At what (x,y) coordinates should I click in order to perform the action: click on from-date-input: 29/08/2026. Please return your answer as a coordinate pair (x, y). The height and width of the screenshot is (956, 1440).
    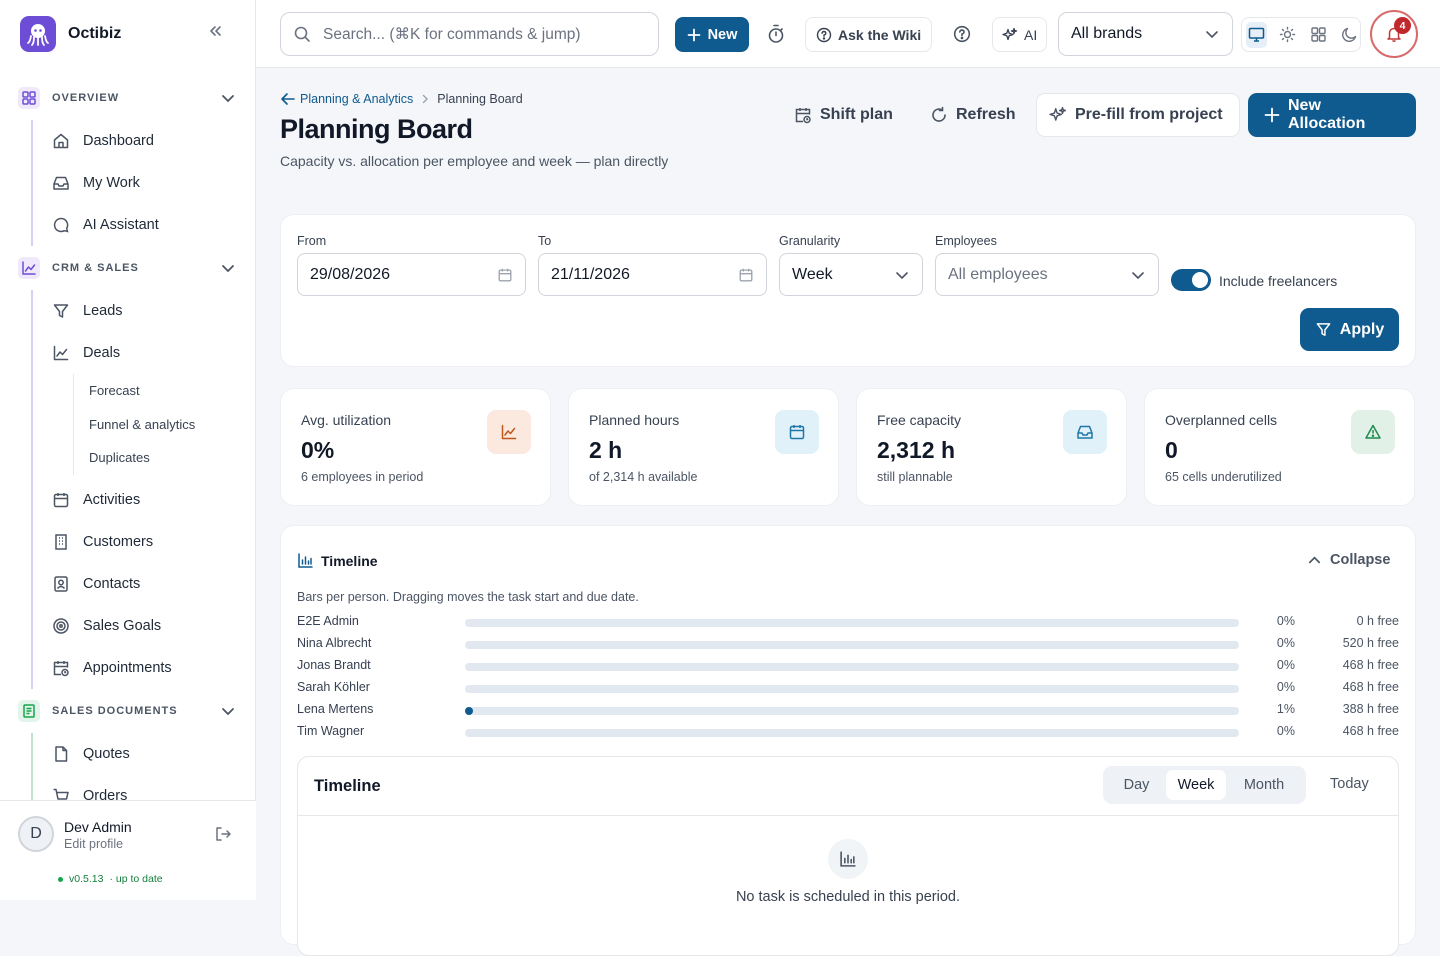
    Looking at the image, I should click on (411, 274).